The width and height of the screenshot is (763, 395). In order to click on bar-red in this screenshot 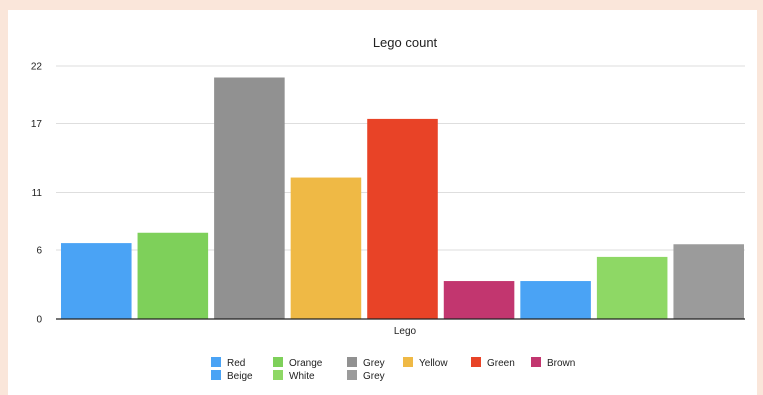, I will do `click(96, 281)`.